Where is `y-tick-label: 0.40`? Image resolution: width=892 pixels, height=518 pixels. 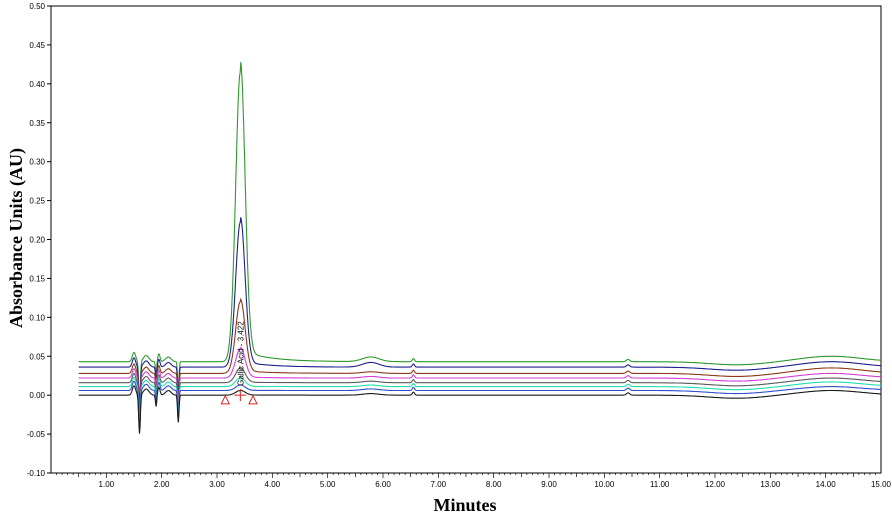
y-tick-label: 0.40 is located at coordinates (37, 84).